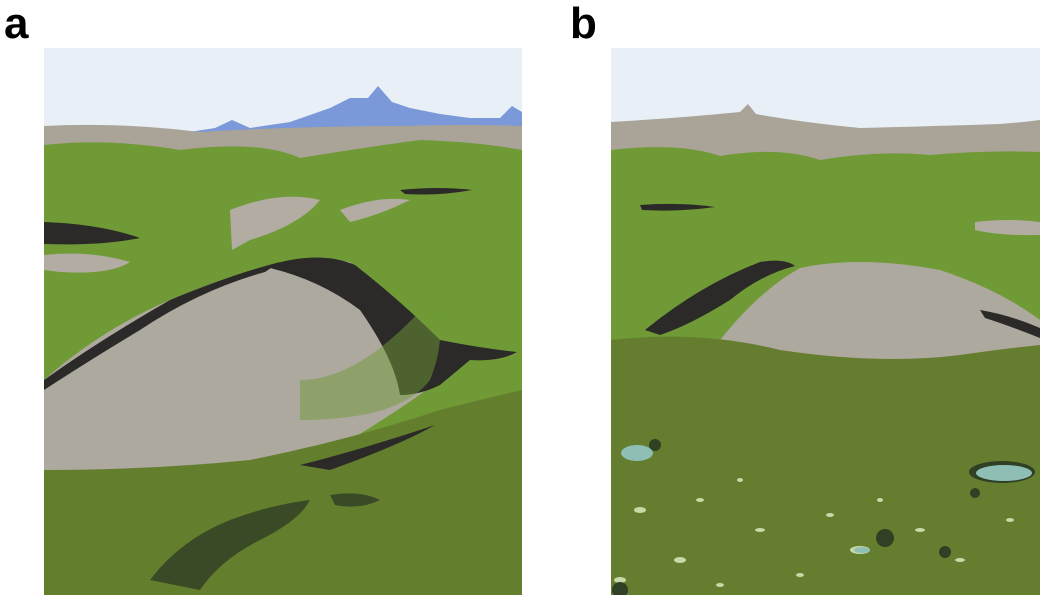  Describe the element at coordinates (16, 24) in the screenshot. I see `panel-label: a` at that location.